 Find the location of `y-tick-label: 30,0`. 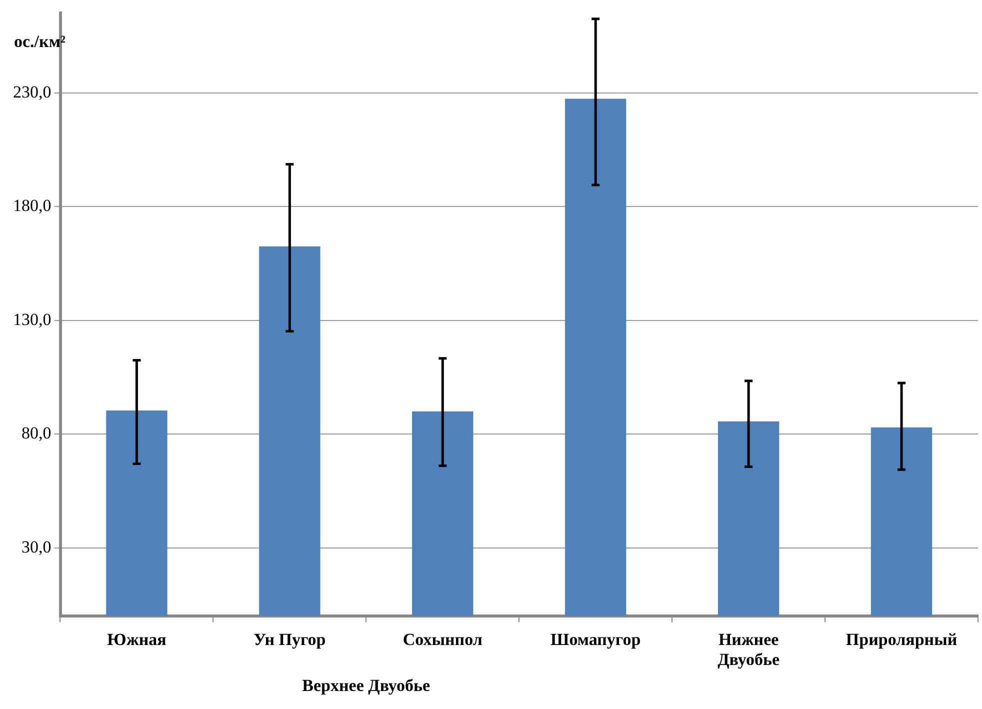

y-tick-label: 30,0 is located at coordinates (37, 546).